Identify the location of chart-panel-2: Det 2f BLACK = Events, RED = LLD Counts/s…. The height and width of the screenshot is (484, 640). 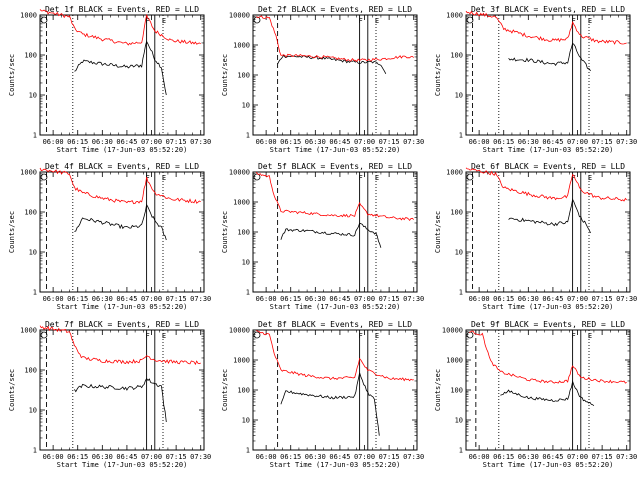
(322, 79).